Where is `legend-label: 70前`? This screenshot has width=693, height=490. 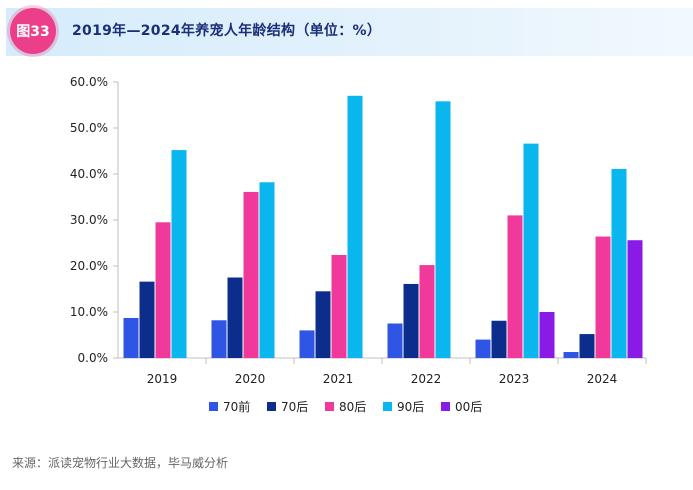 legend-label: 70前 is located at coordinates (236, 406).